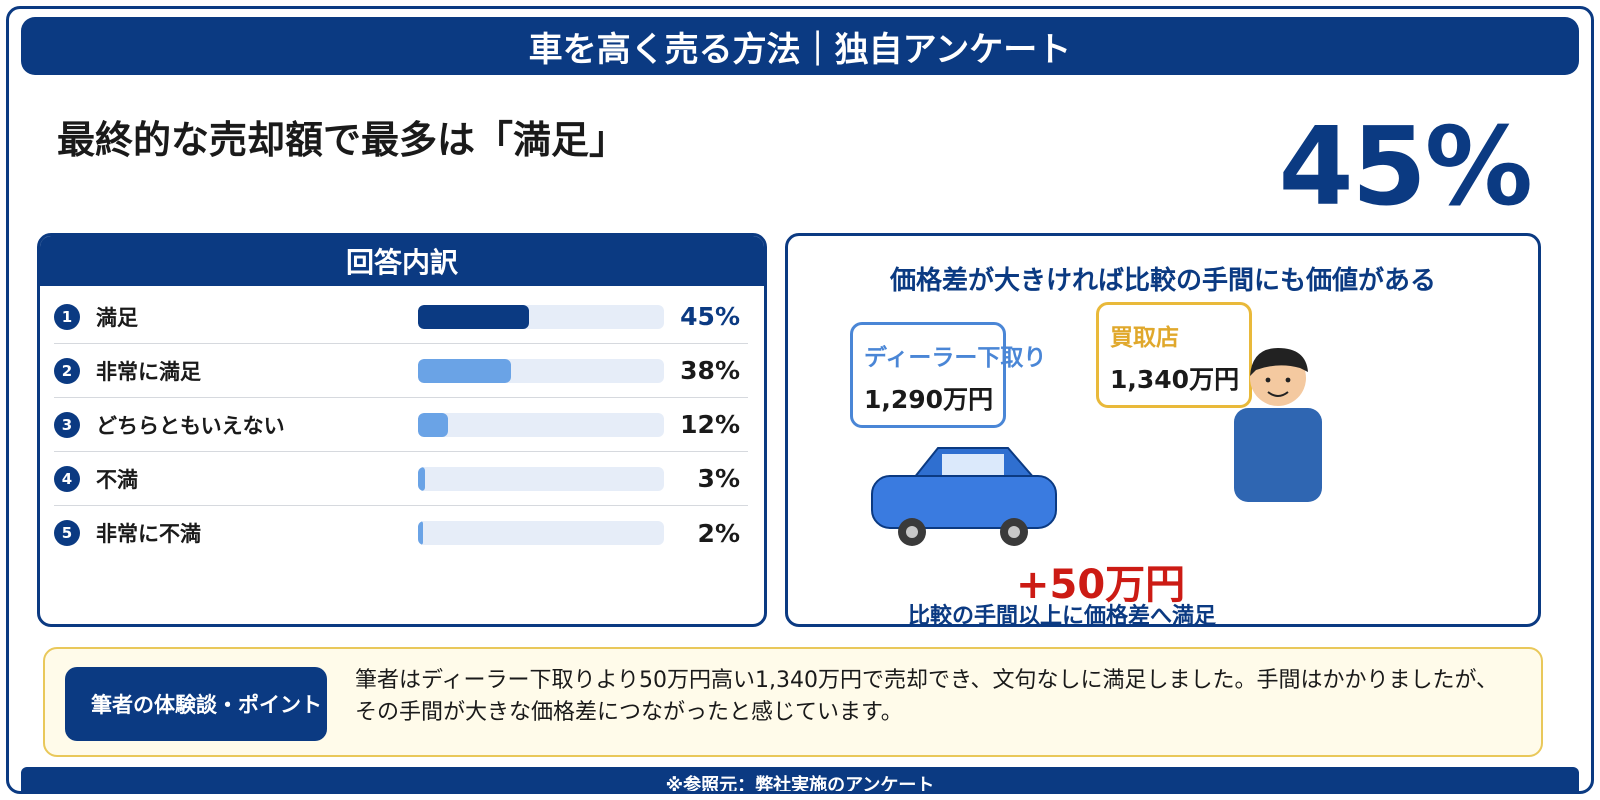 The height and width of the screenshot is (800, 1600). Describe the element at coordinates (190, 425) in the screenshot. I see `row-label: どちらともいえない` at that location.